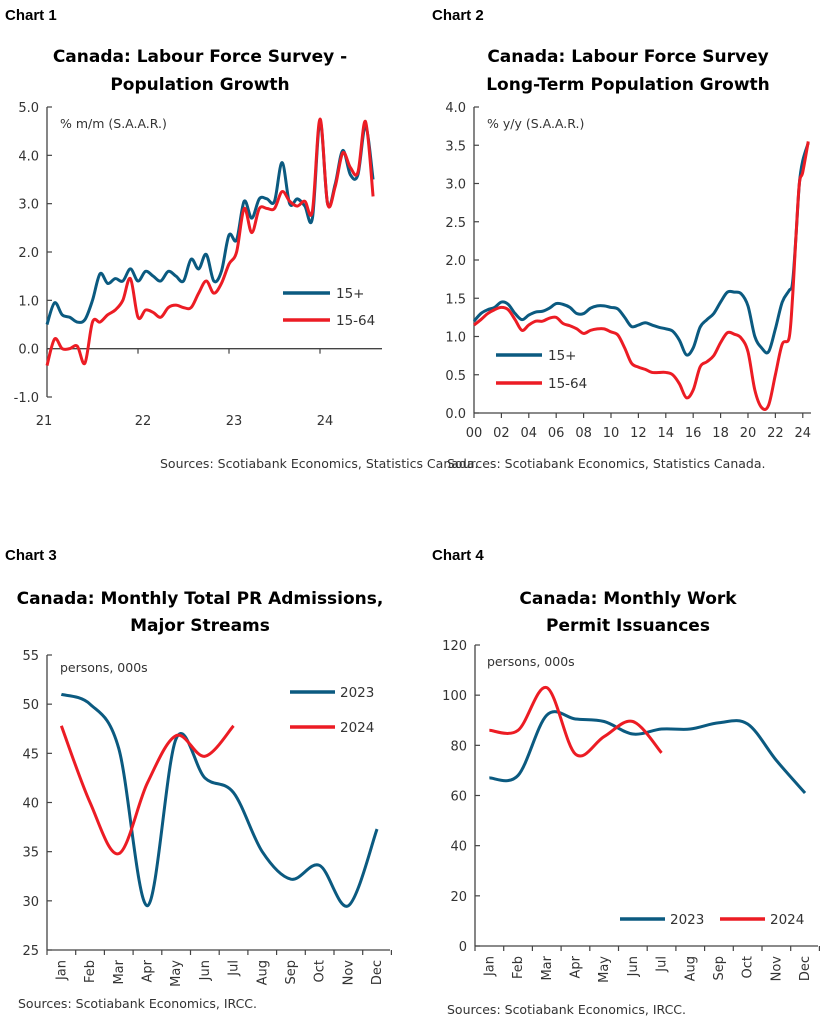  Describe the element at coordinates (566, 1009) in the screenshot. I see `source-note: Sources: Scotiabank Economics, IRCC.` at that location.